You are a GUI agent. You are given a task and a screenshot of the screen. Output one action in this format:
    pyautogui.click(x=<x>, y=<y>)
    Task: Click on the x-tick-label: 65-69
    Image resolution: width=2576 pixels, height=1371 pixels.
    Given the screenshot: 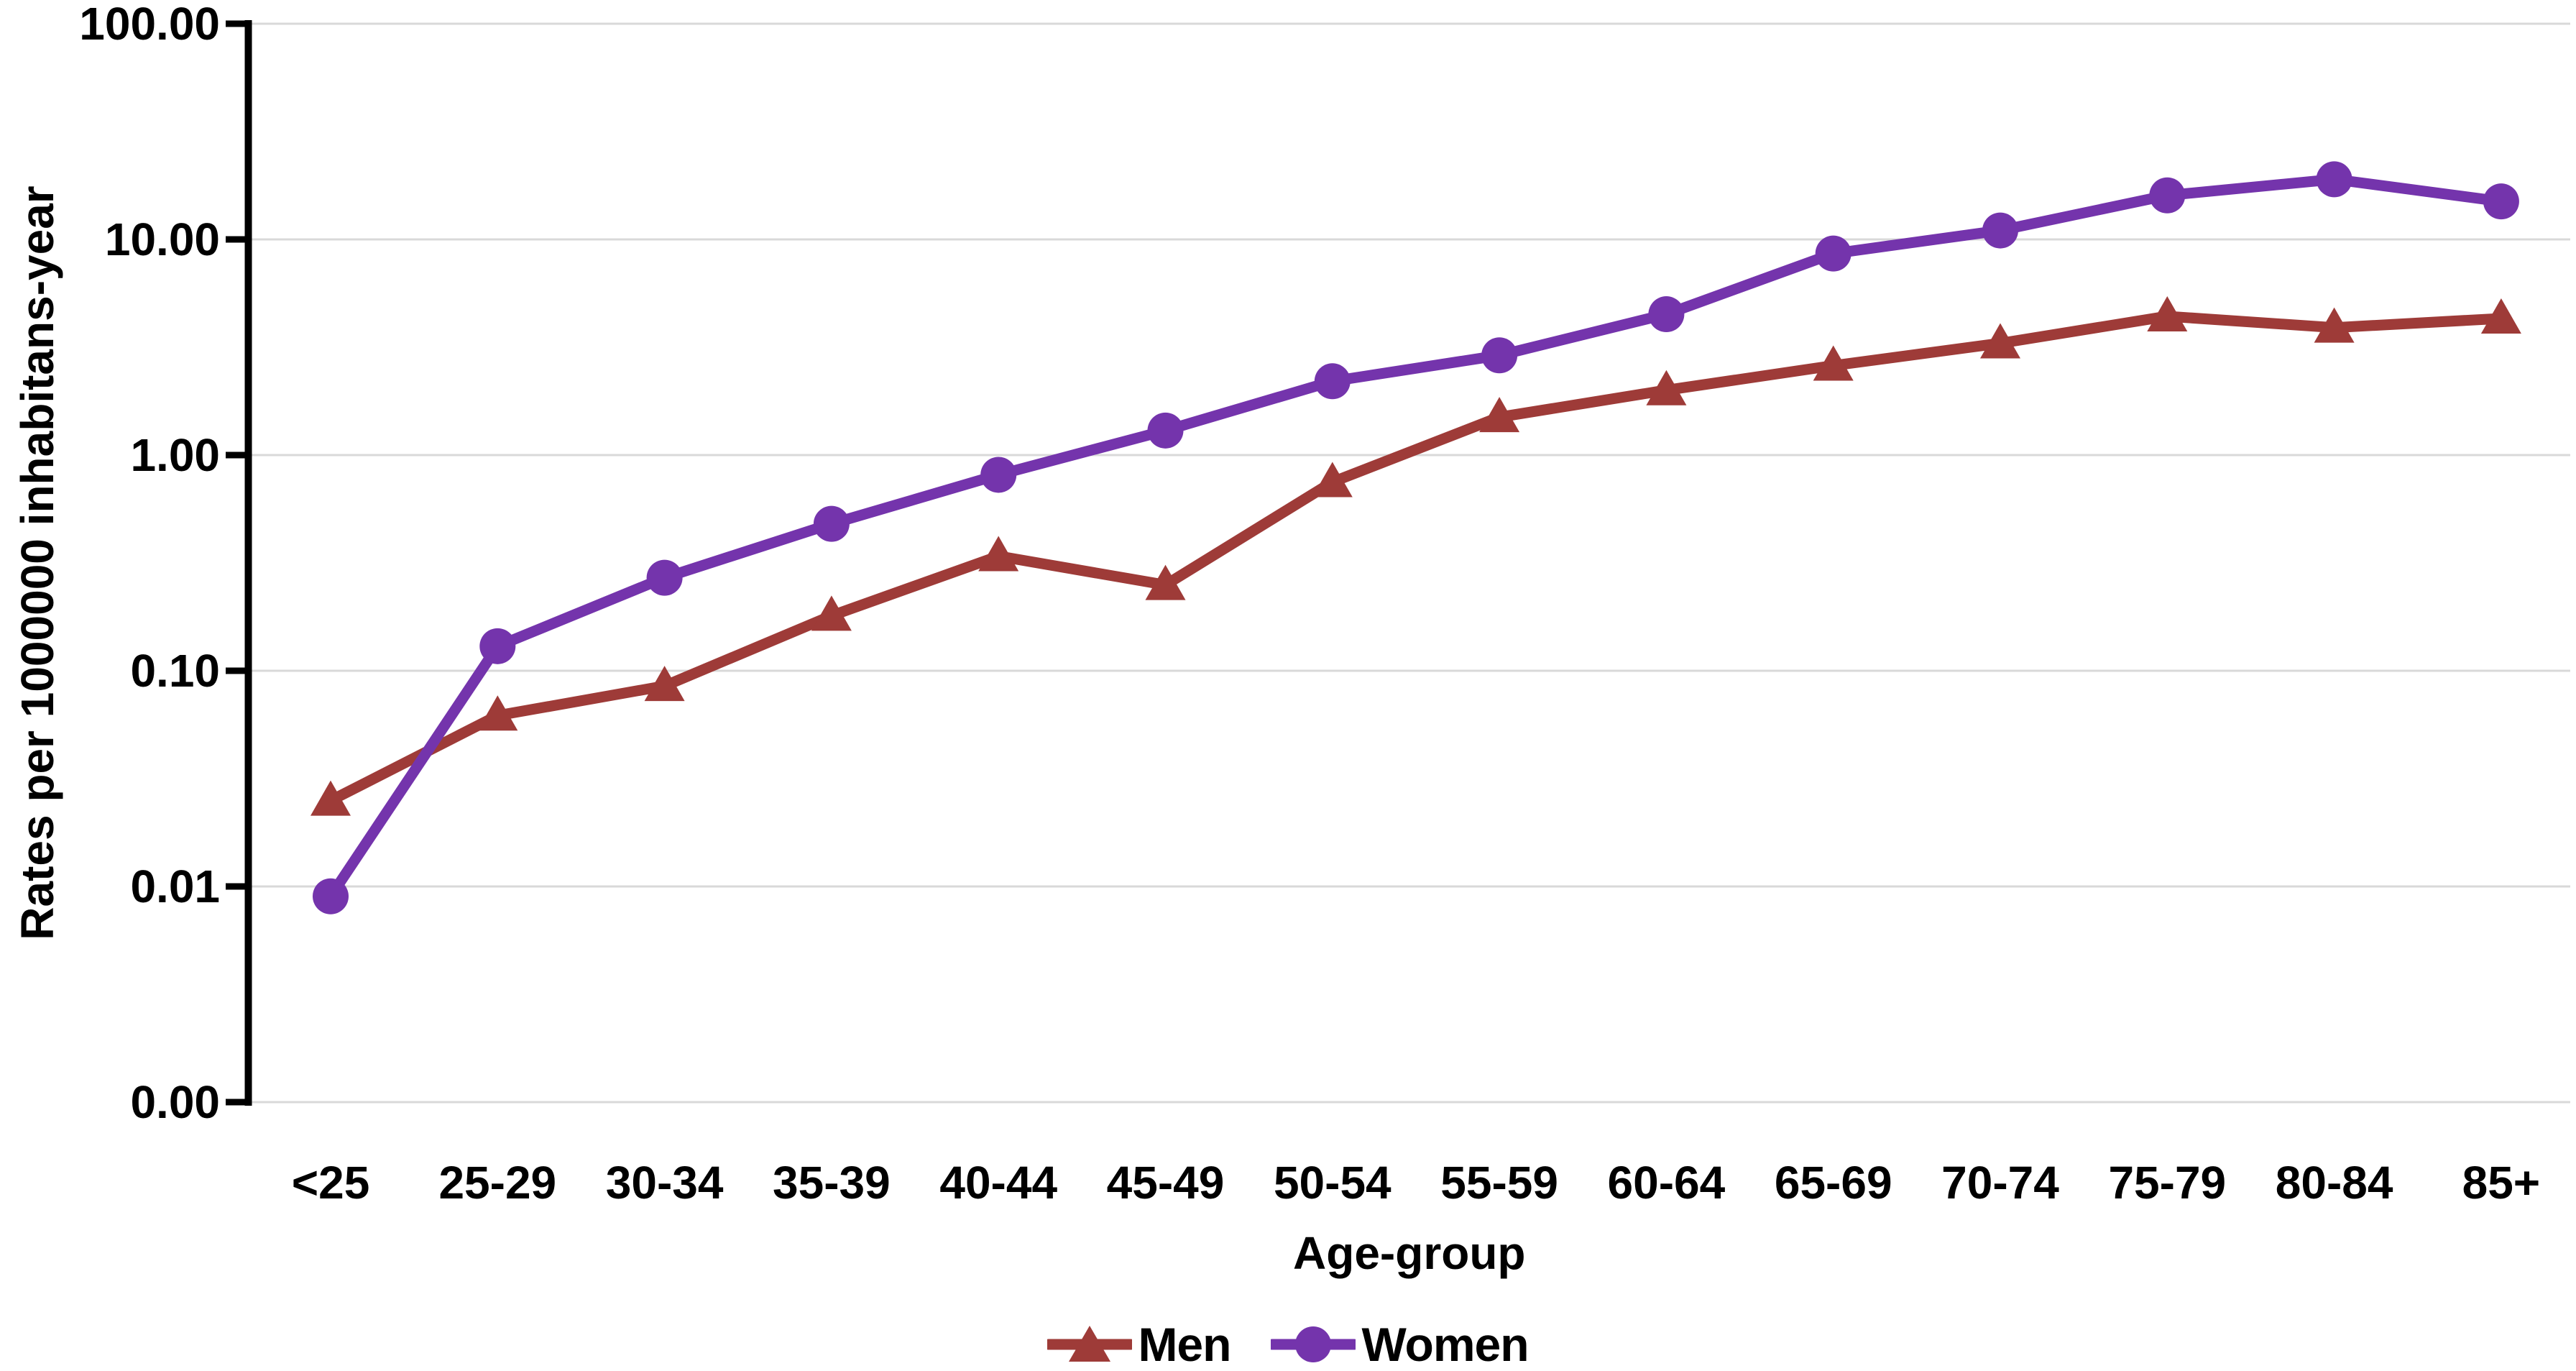 What is the action you would take?
    pyautogui.click(x=1833, y=1183)
    